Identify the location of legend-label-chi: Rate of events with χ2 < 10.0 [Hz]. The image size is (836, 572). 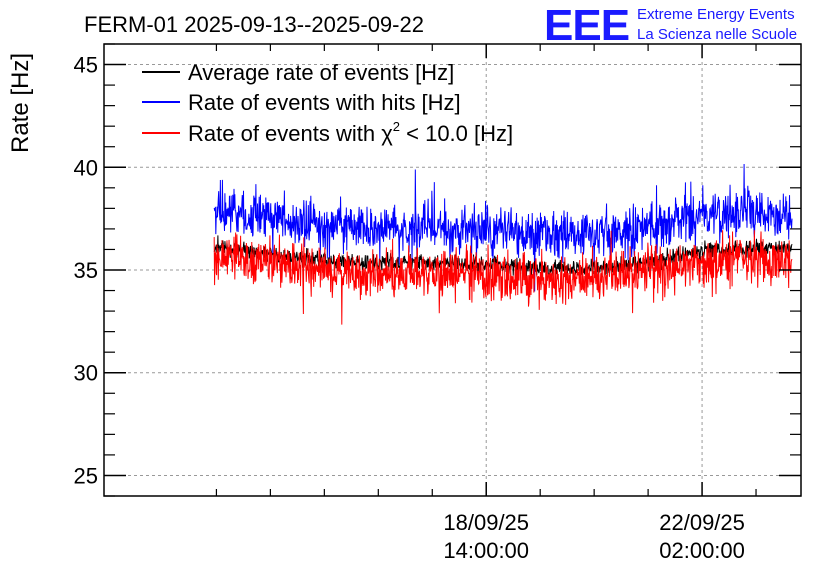
(350, 132).